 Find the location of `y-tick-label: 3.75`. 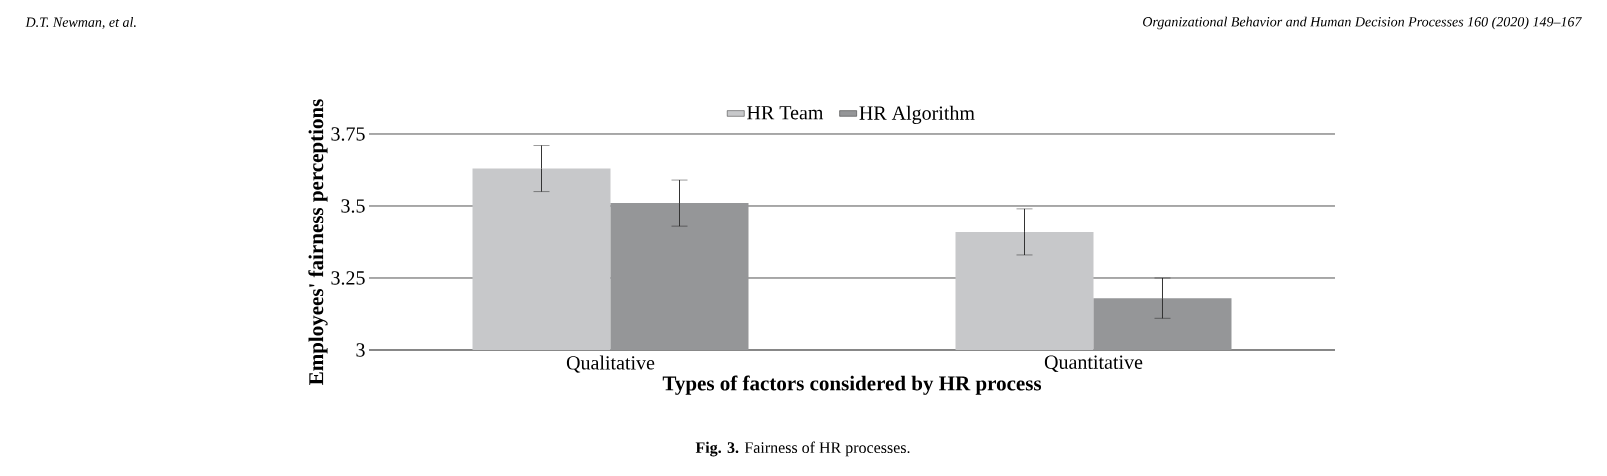

y-tick-label: 3.75 is located at coordinates (348, 134).